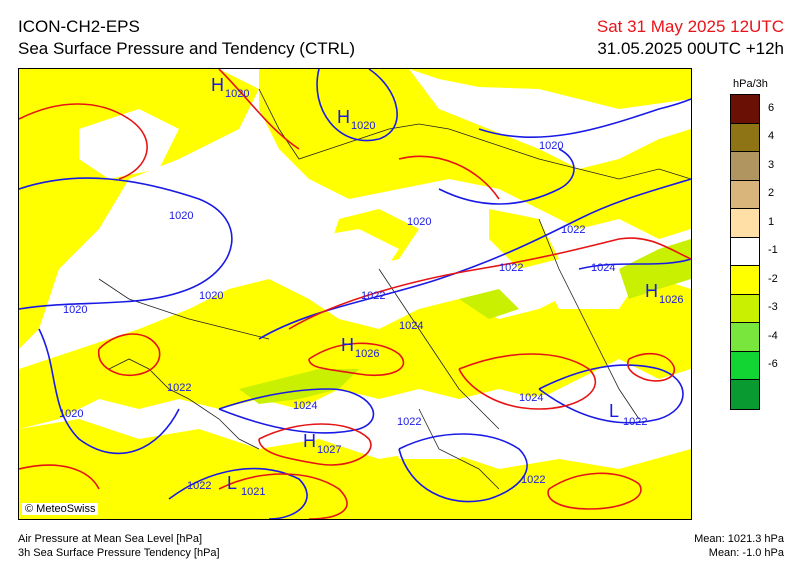 The image size is (800, 576). I want to click on pressure-center-6: L 1021, so click(246, 485).